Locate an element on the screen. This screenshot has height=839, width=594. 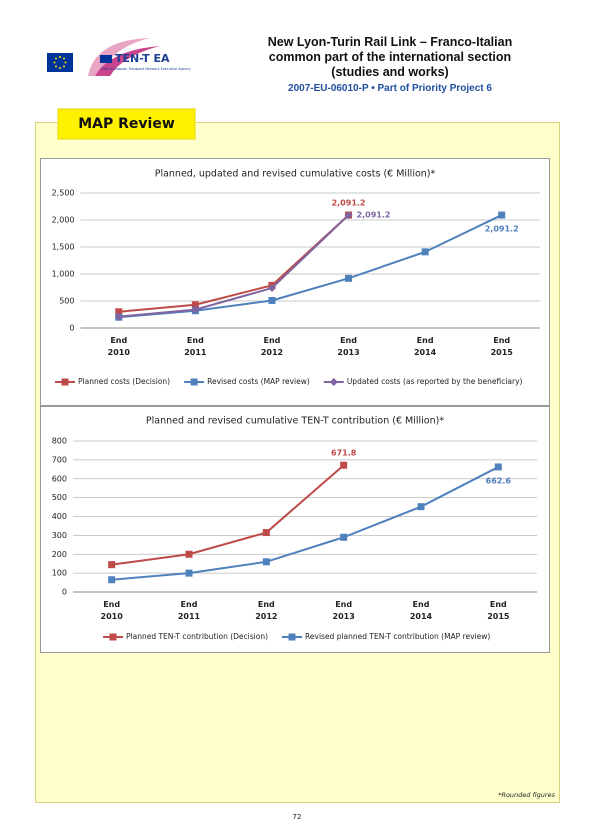
eu-flag is located at coordinates (60, 62).